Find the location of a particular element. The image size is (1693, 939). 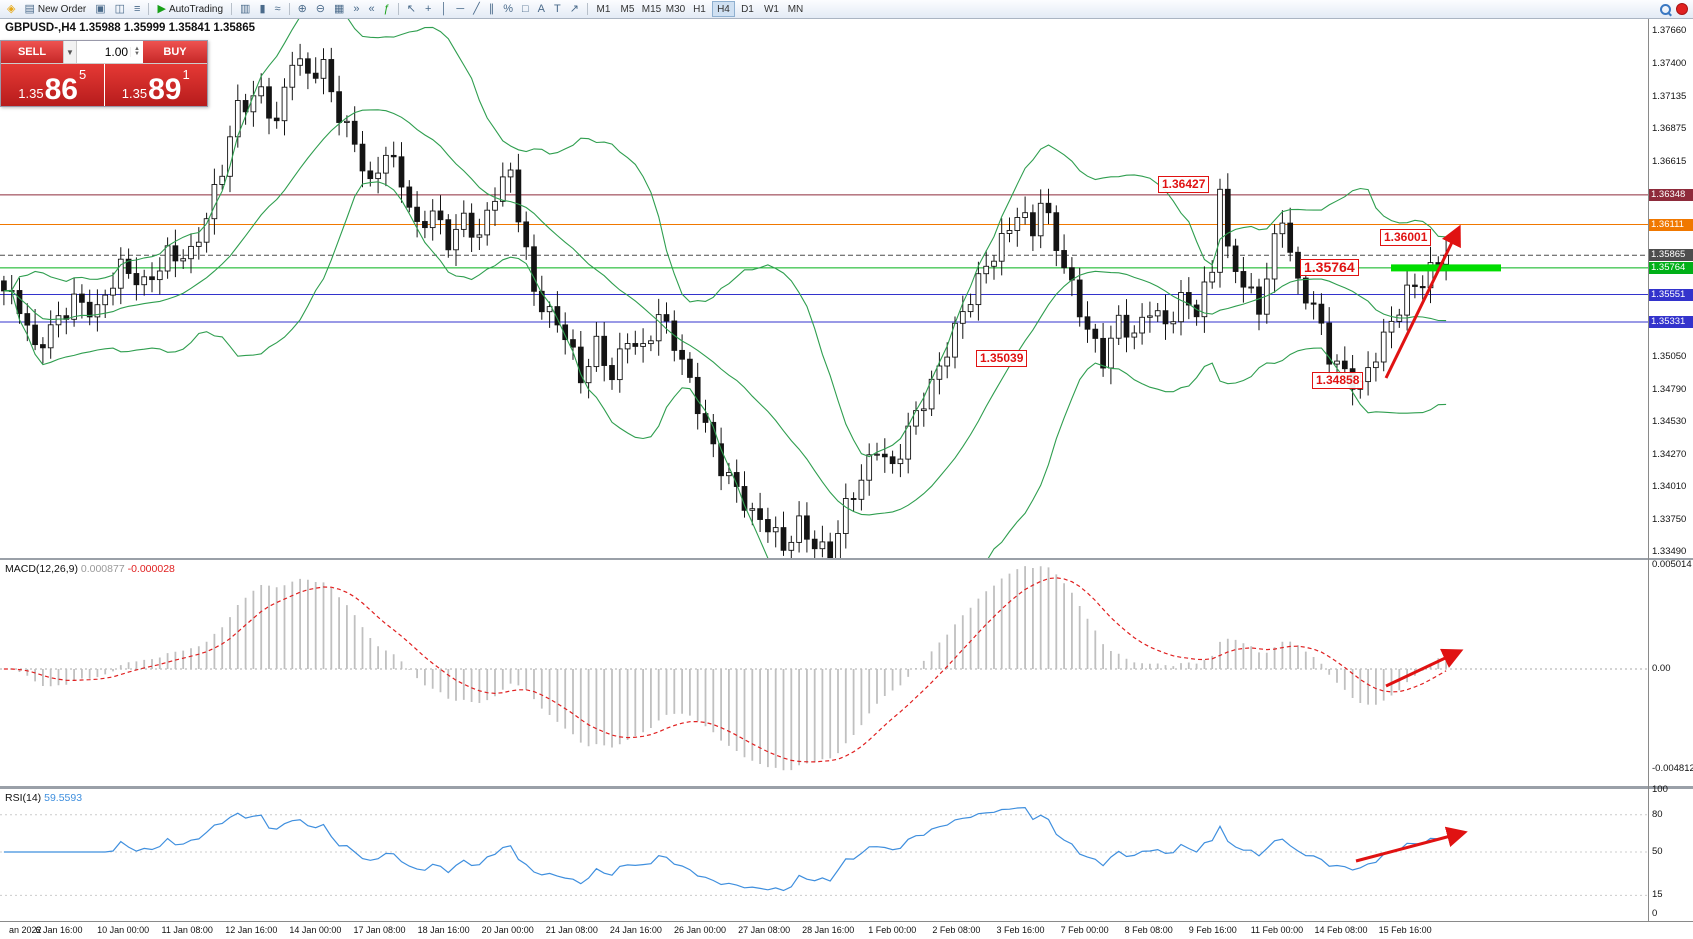

autotrading-glyph: ▶ is located at coordinates (161, 8).